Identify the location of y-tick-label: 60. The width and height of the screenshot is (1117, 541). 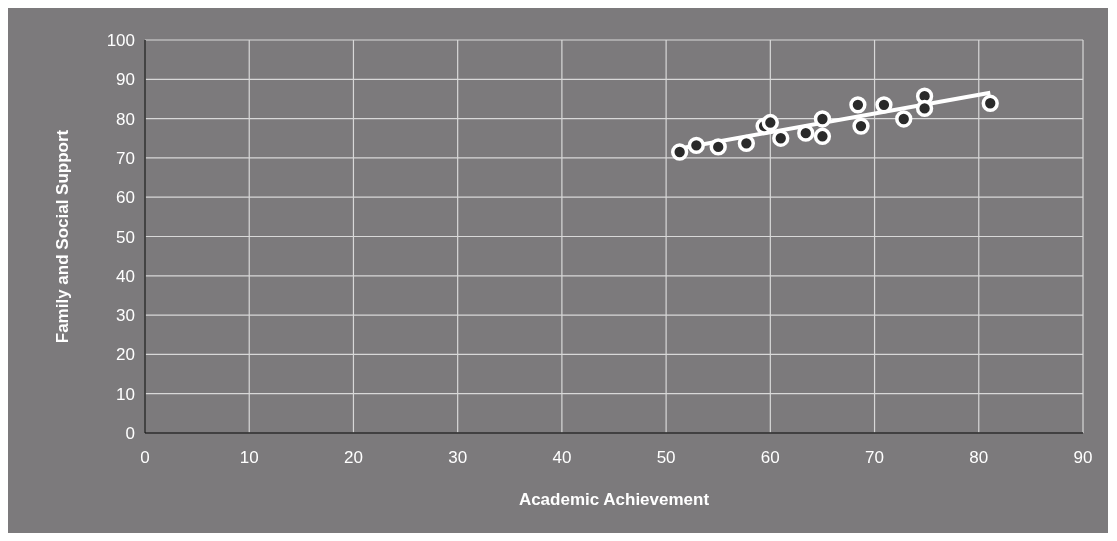
(125, 198).